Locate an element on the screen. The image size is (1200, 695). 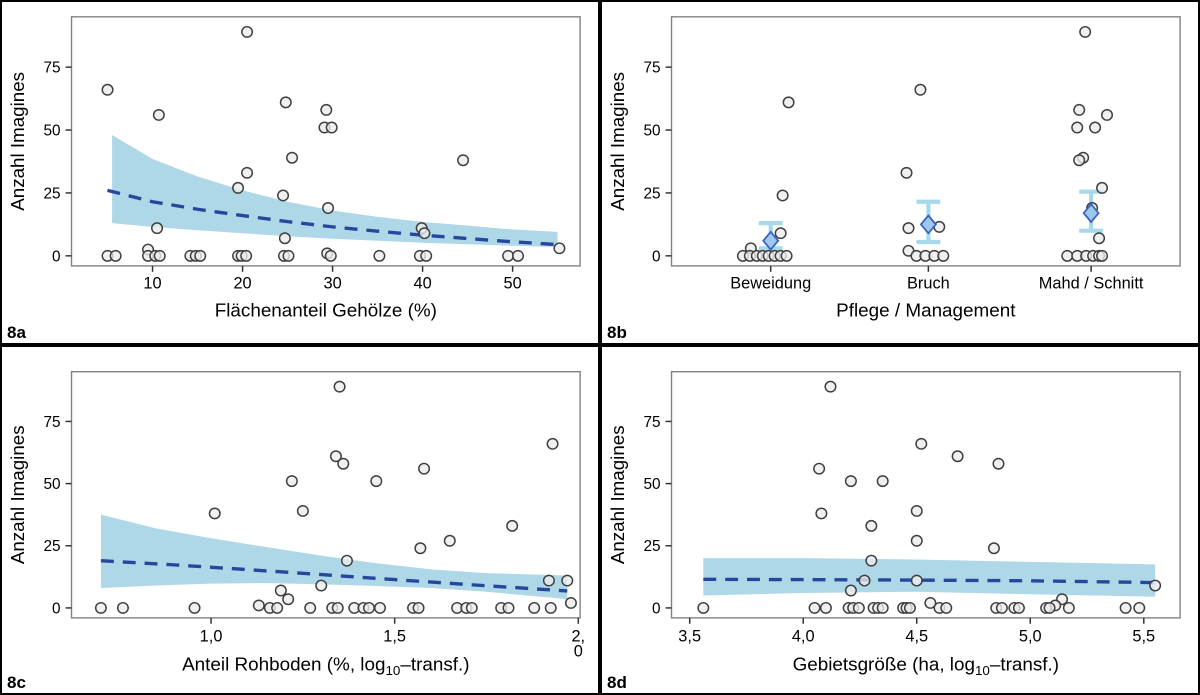
x-category-label: Beweidung is located at coordinates (770, 284).